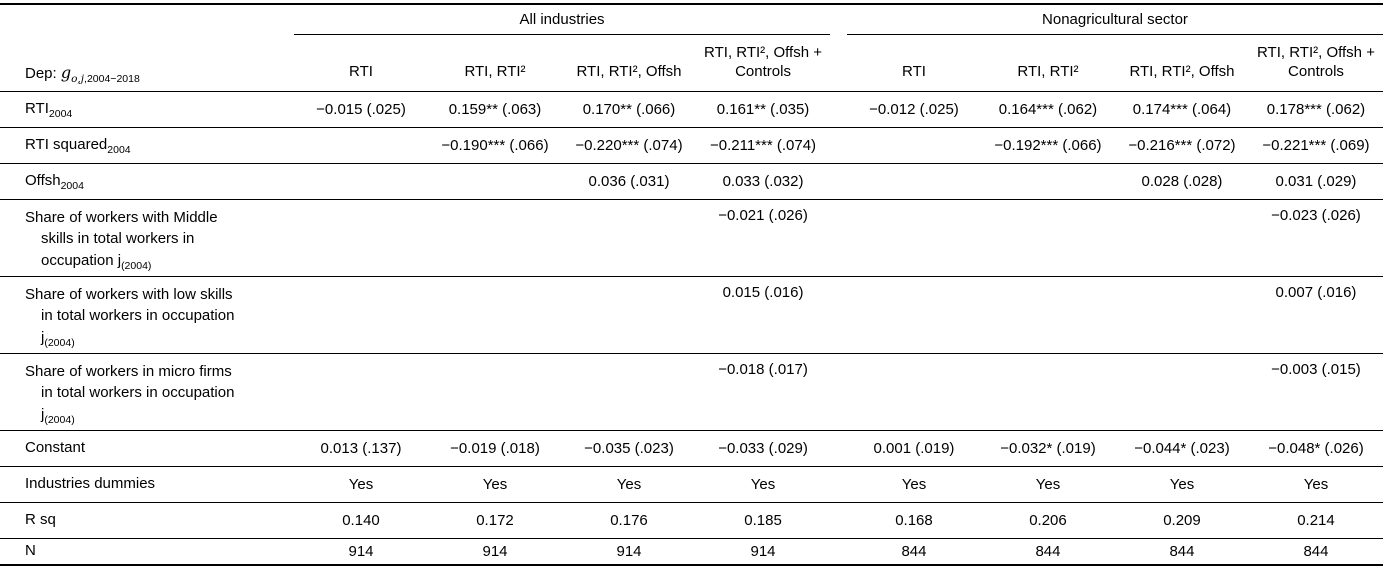 This screenshot has height=568, width=1383. What do you see at coordinates (361, 109) in the screenshot?
I see `cell-value: −0.015 (.025)` at bounding box center [361, 109].